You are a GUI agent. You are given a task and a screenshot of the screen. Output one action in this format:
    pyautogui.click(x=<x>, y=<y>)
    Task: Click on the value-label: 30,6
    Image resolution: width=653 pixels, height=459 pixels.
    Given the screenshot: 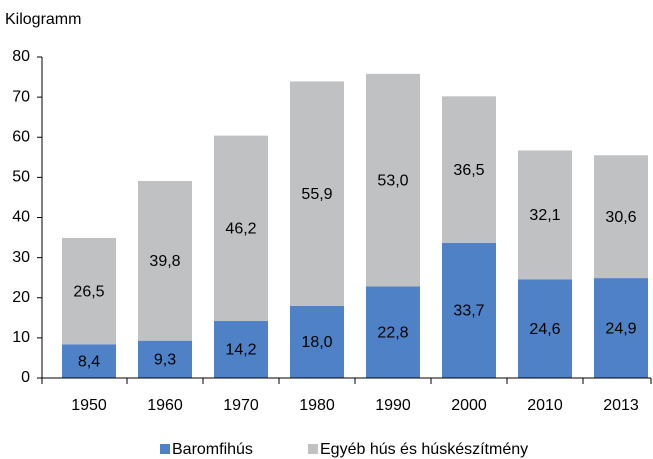 What is the action you would take?
    pyautogui.click(x=620, y=217)
    